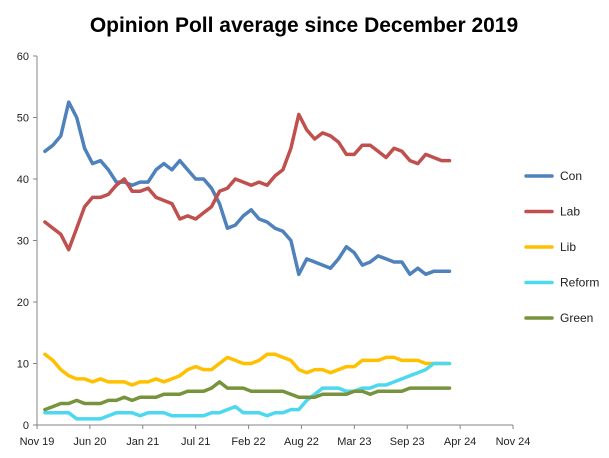 The image size is (609, 458). I want to click on y-tick-label: 50, so click(23, 119).